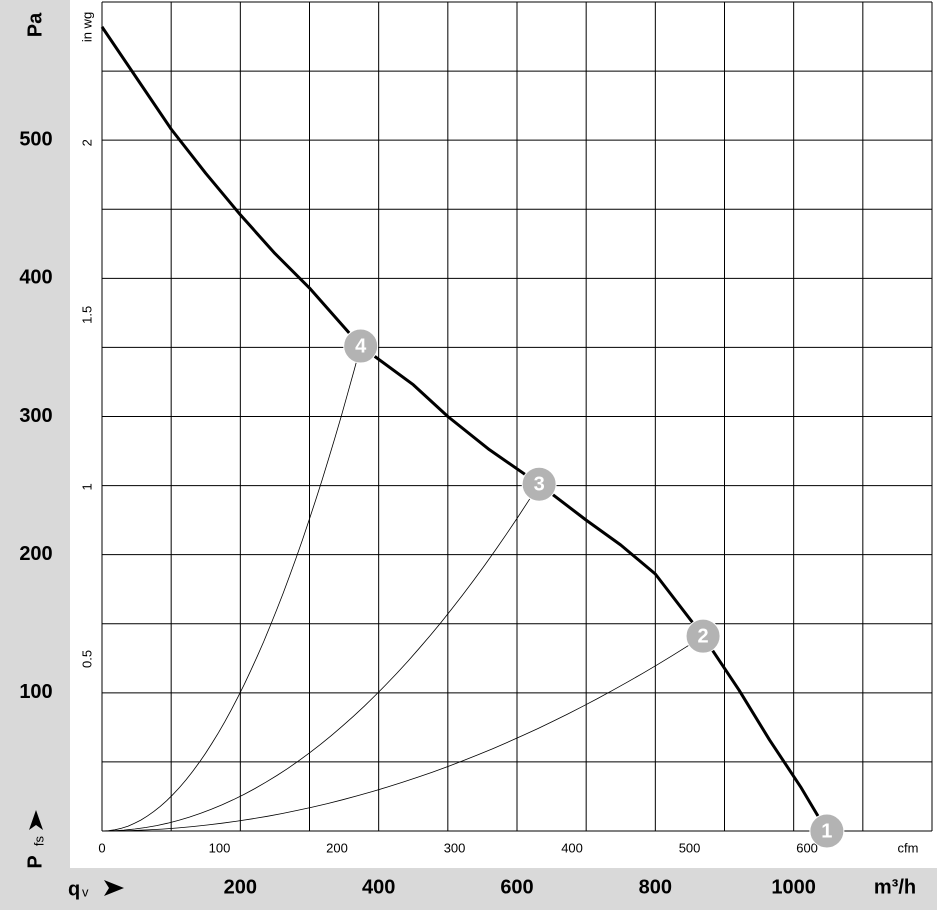 The height and width of the screenshot is (915, 937). I want to click on x2-tick-label: 0, so click(101, 847).